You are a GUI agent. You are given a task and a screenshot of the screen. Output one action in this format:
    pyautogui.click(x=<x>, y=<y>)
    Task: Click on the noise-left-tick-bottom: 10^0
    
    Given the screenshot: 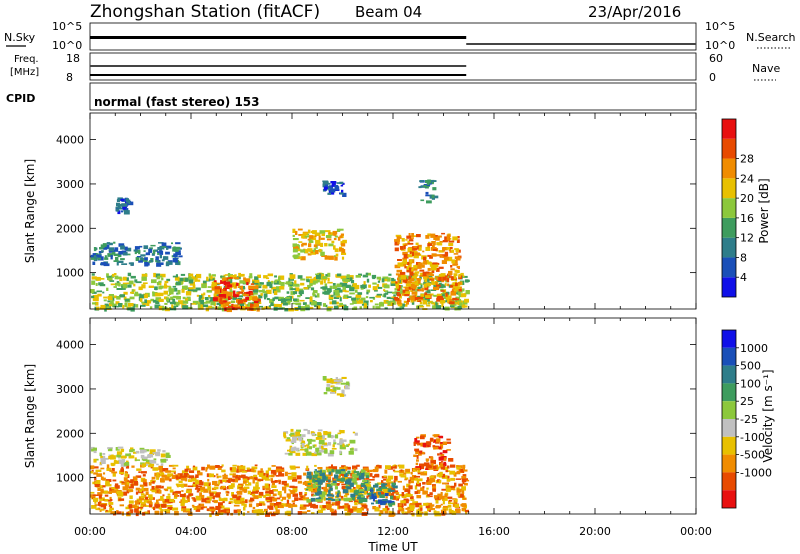 What is the action you would take?
    pyautogui.click(x=67, y=45)
    